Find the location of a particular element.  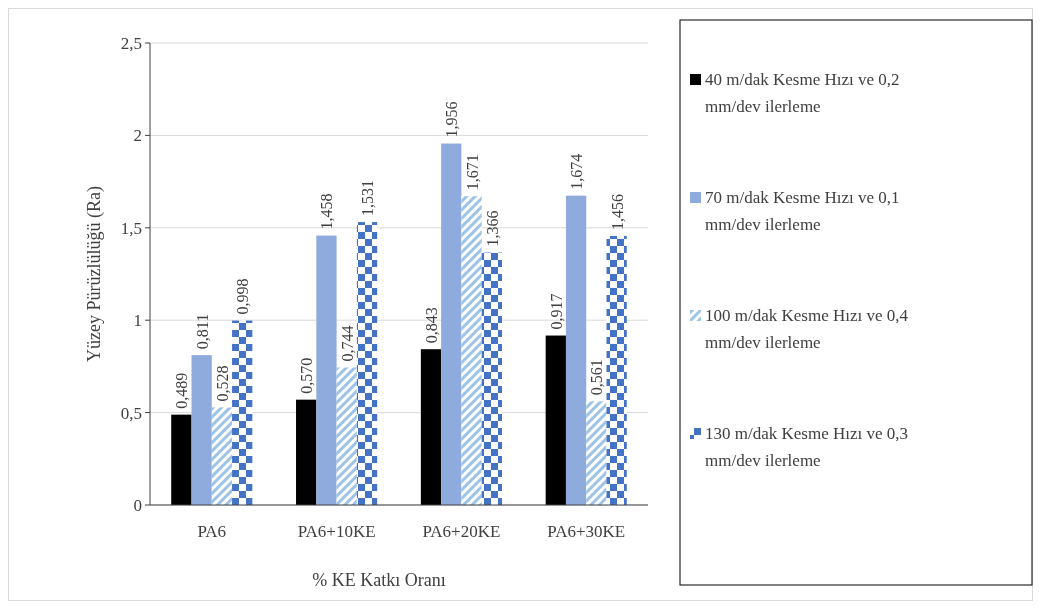

y-axis-title: Yüzey Pürüzlülüğü (Ra) is located at coordinates (94, 274).